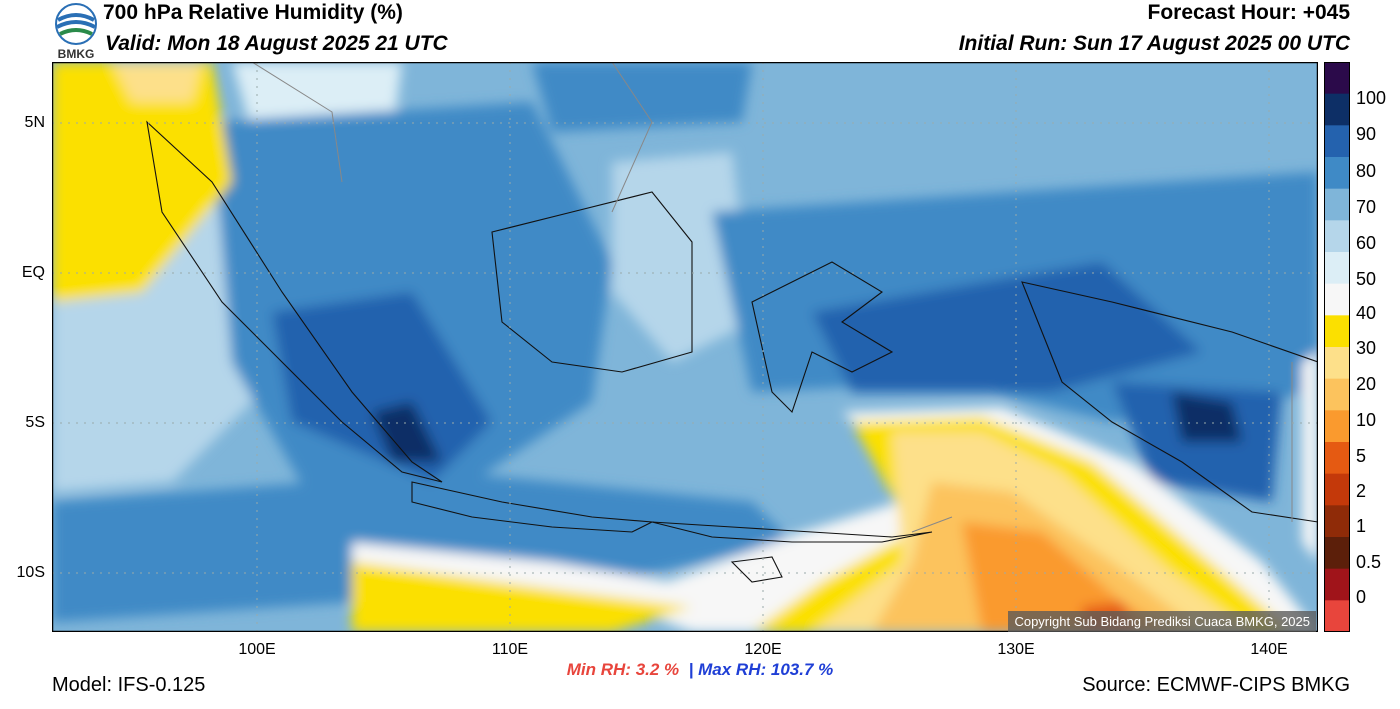  I want to click on lat-label-10s: 10S, so click(30, 572).